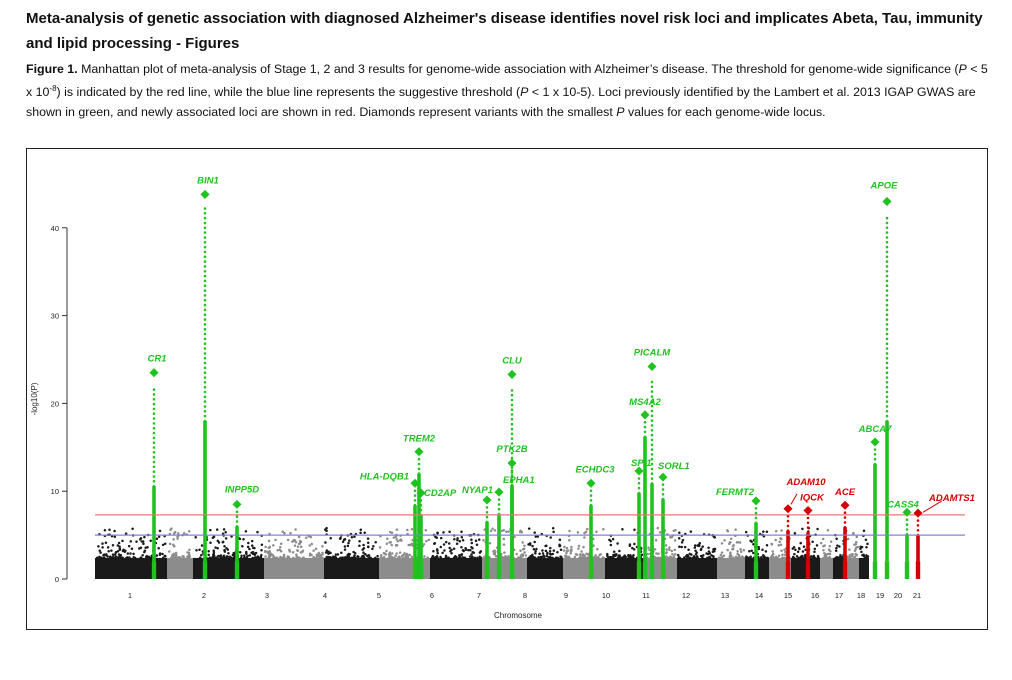 The width and height of the screenshot is (1012, 680). What do you see at coordinates (686, 595) in the screenshot?
I see `x-tick-label: 12` at bounding box center [686, 595].